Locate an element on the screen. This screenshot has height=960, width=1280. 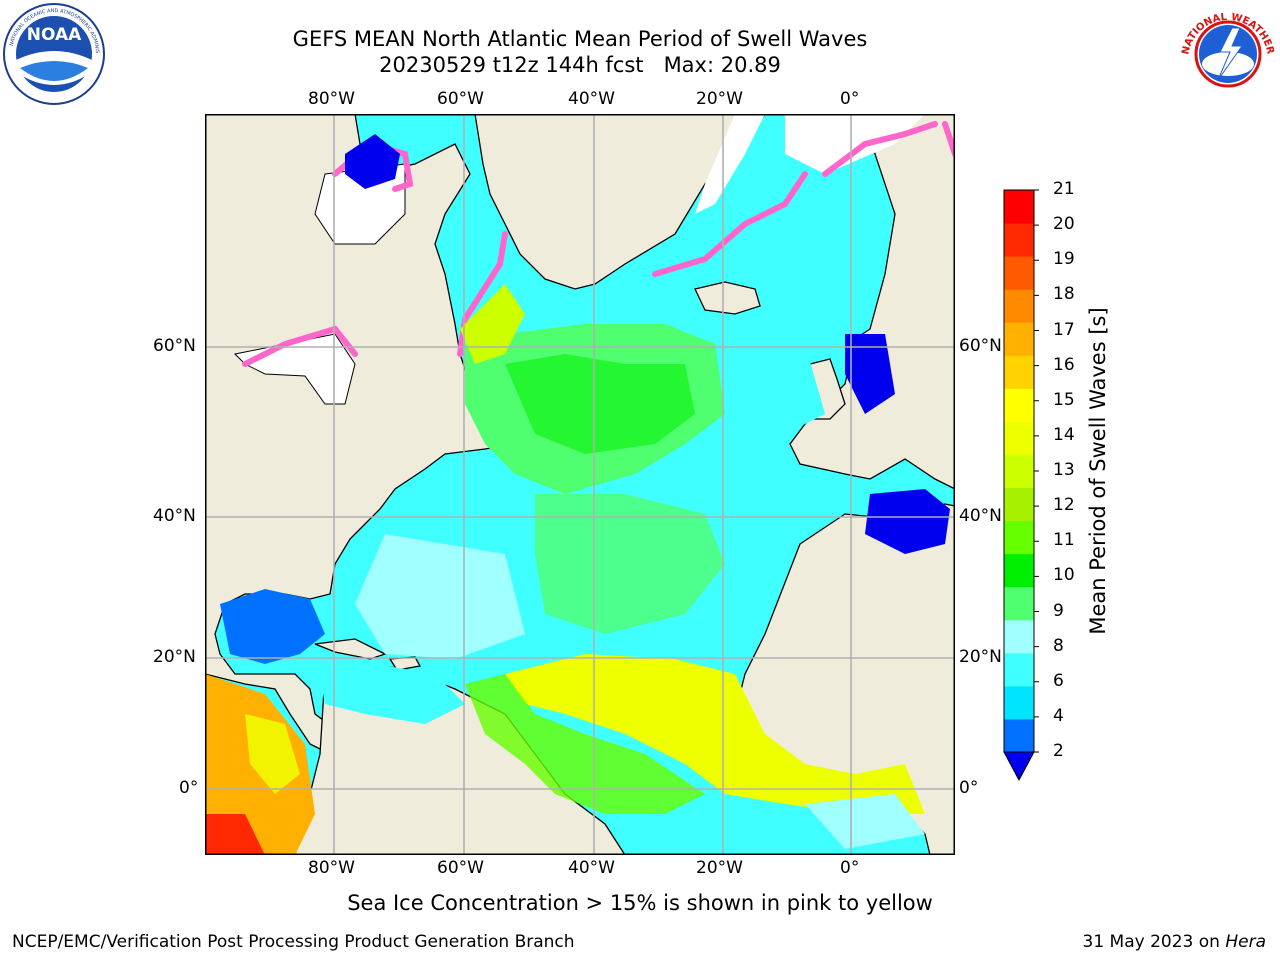
footer-date: 31 May 2023 on Hera is located at coordinates (1175, 942).